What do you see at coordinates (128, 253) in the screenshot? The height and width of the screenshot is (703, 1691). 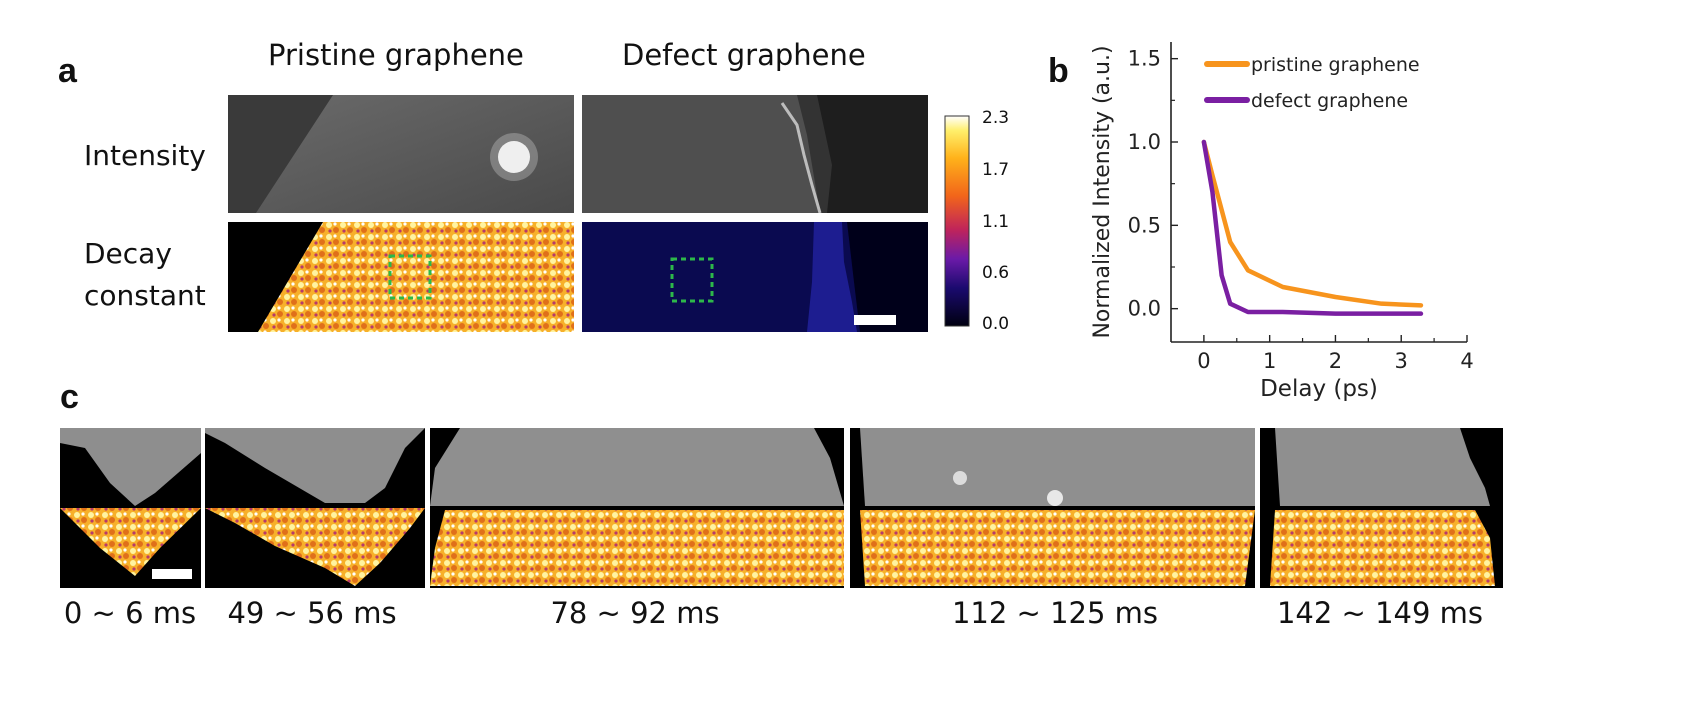 I see `row-label-decay: Decay` at bounding box center [128, 253].